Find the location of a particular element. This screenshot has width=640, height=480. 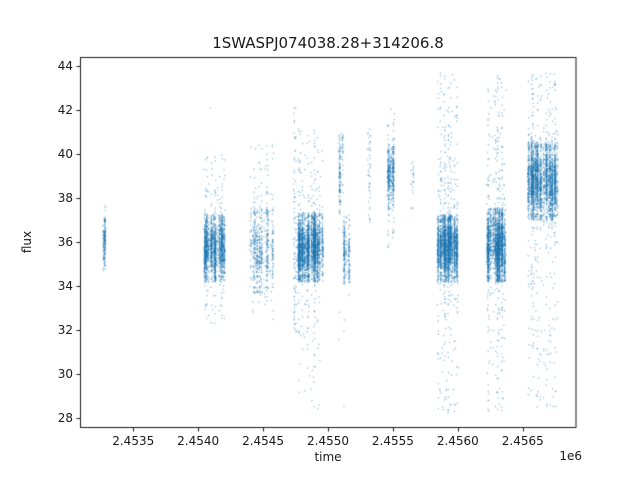

y-tick-label: 30 is located at coordinates (65, 374).